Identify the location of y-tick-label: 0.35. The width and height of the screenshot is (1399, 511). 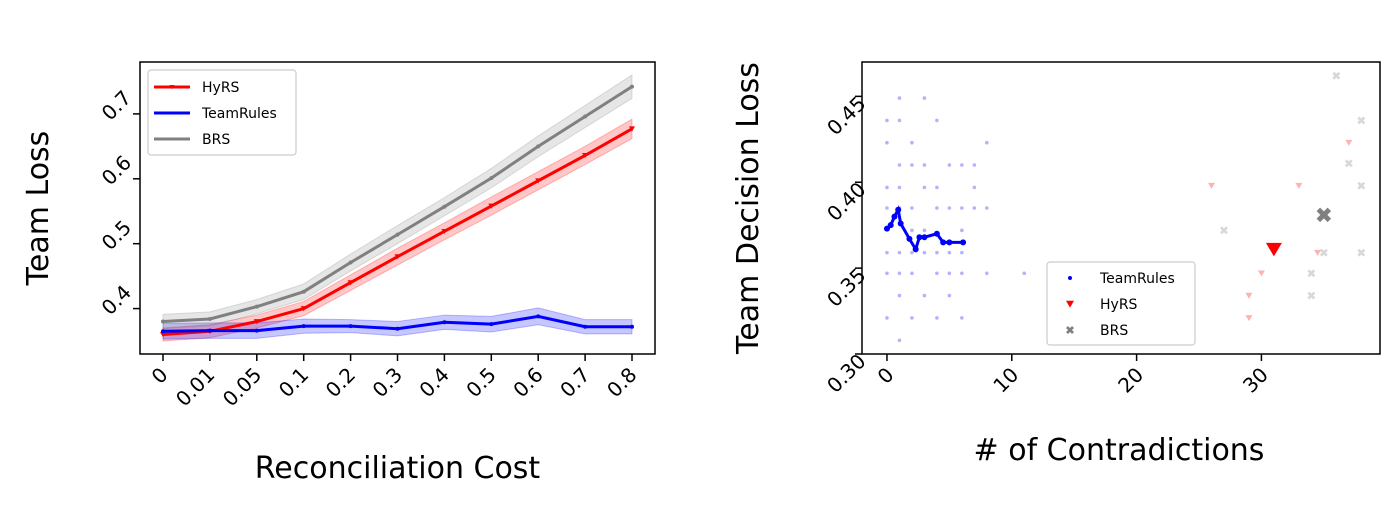
(846, 287).